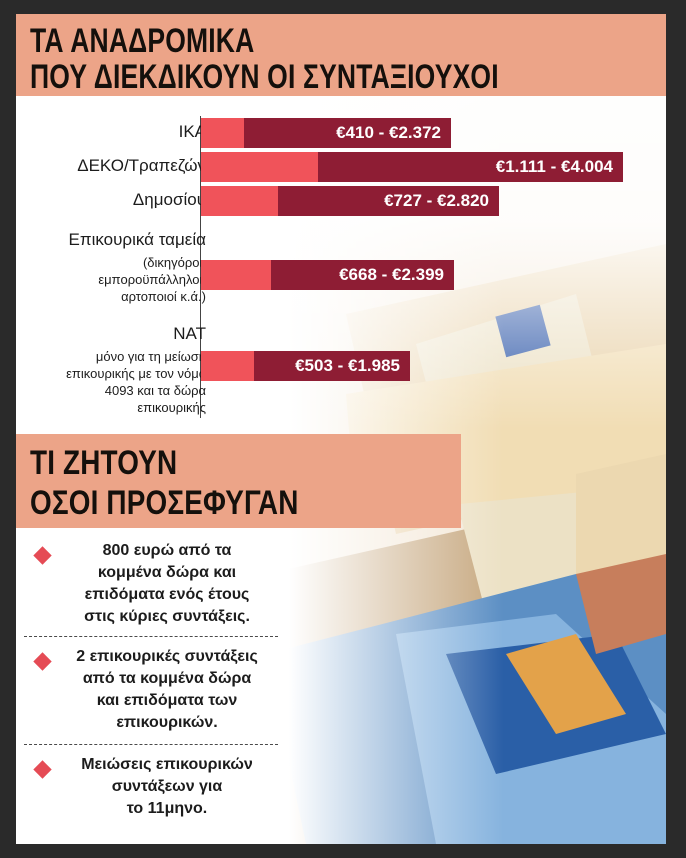 Image resolution: width=686 pixels, height=858 pixels. What do you see at coordinates (554, 166) in the screenshot?
I see `bar-value-label: €1.111 - €4.004` at bounding box center [554, 166].